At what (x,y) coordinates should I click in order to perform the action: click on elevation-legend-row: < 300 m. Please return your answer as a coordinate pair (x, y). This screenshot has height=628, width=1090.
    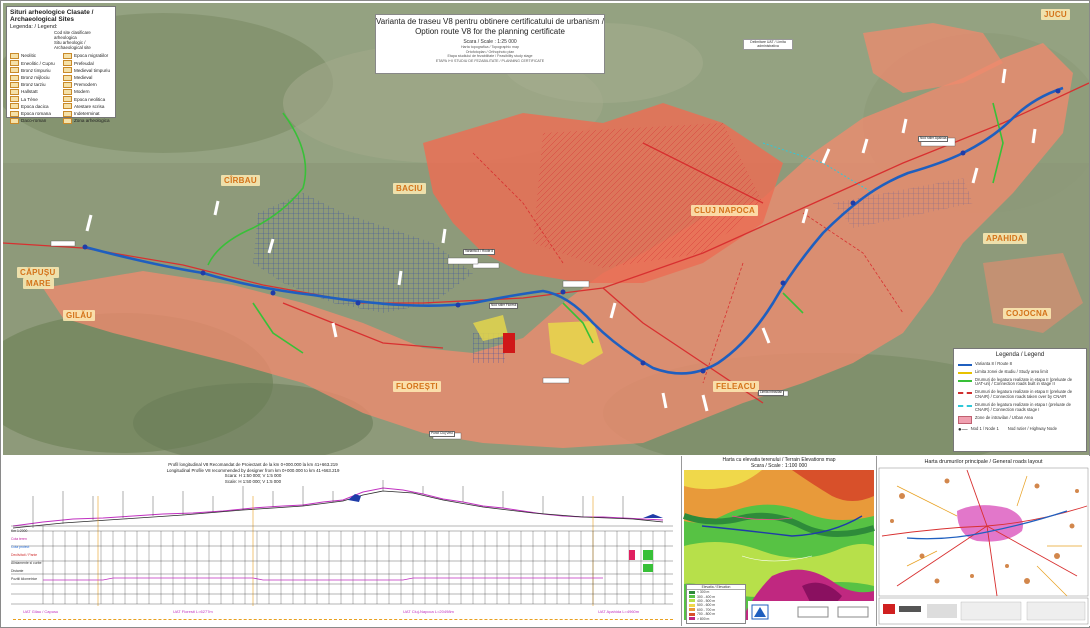
    Looking at the image, I should click on (716, 592).